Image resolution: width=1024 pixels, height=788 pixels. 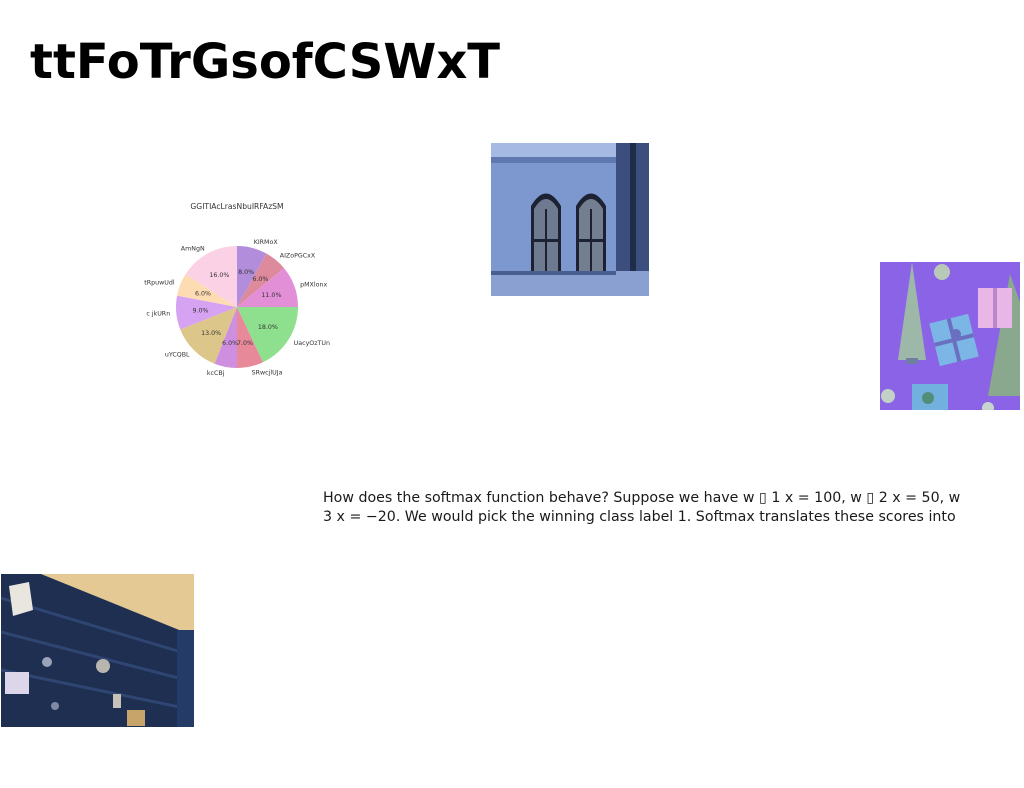 I want to click on windows-photo, so click(x=570, y=219).